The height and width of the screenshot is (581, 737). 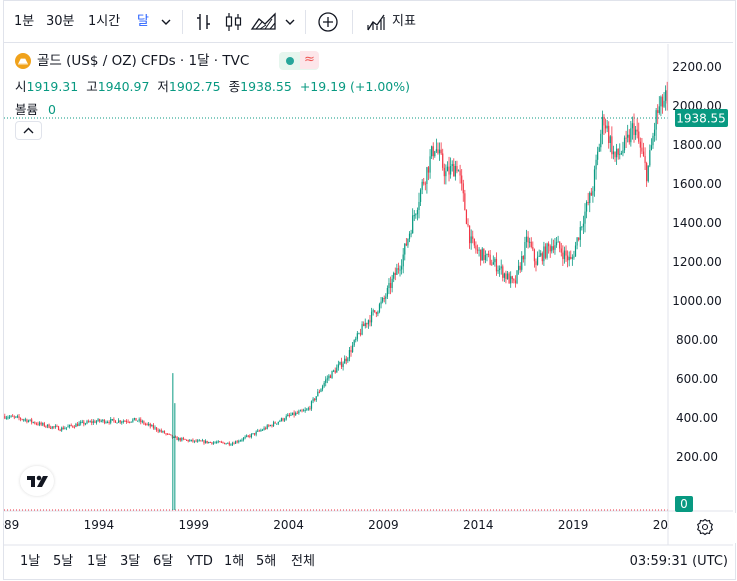 What do you see at coordinates (97, 561) in the screenshot?
I see `range-1m-button: 1달` at bounding box center [97, 561].